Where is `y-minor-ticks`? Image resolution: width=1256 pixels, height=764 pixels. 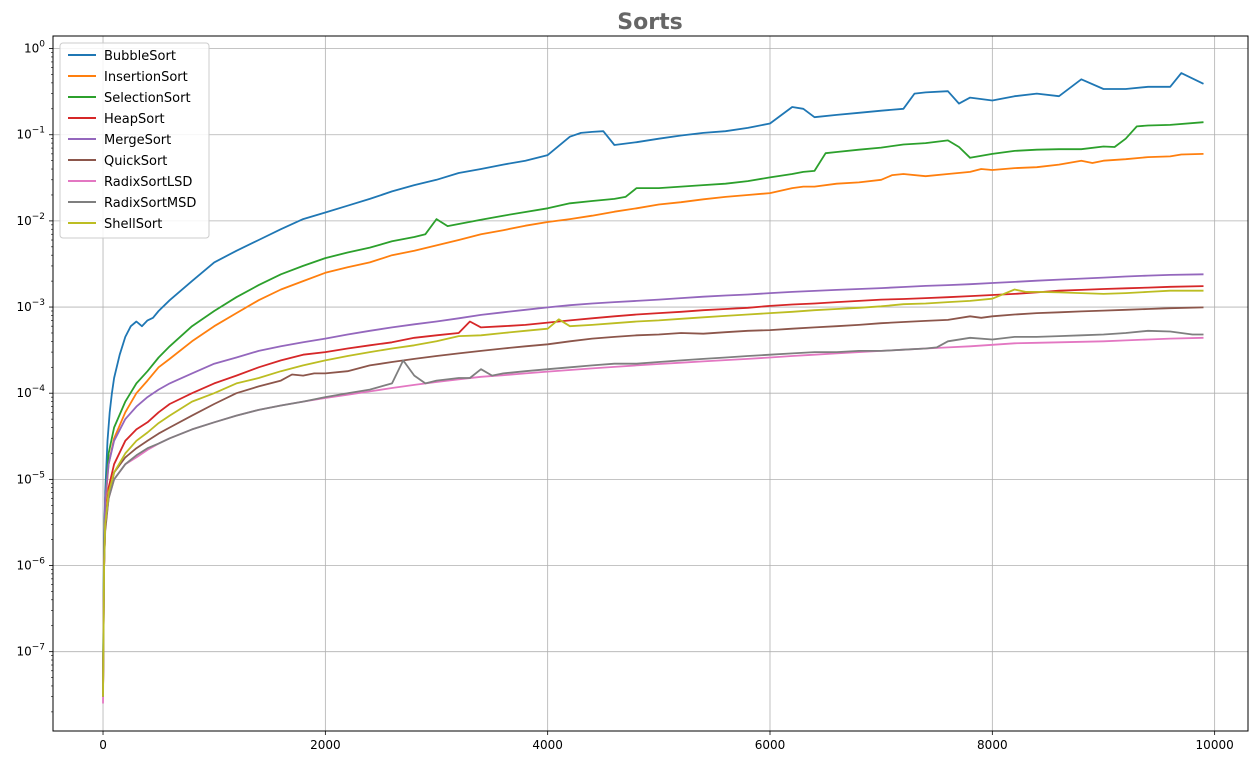
y-minor-ticks is located at coordinates (52, 382).